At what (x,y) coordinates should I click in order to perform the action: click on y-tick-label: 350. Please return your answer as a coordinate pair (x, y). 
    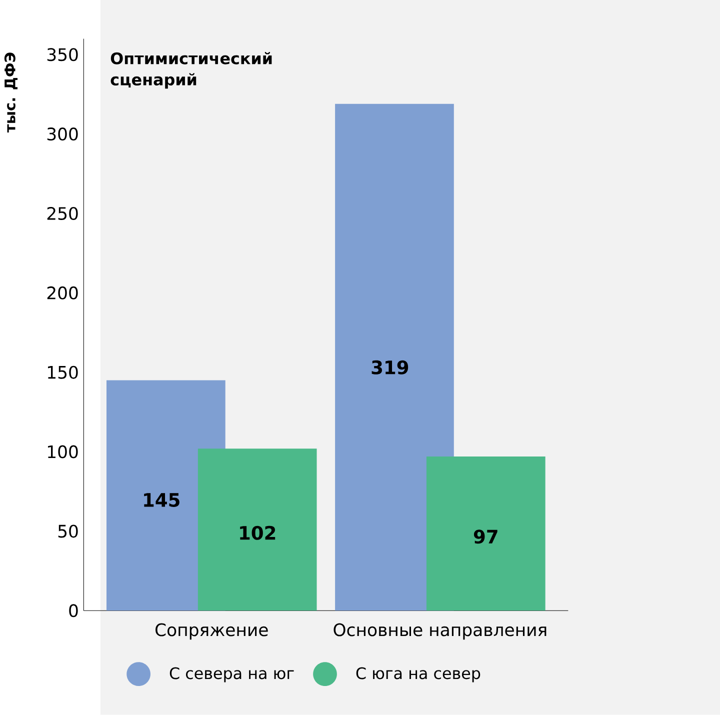
    Looking at the image, I should click on (62, 55).